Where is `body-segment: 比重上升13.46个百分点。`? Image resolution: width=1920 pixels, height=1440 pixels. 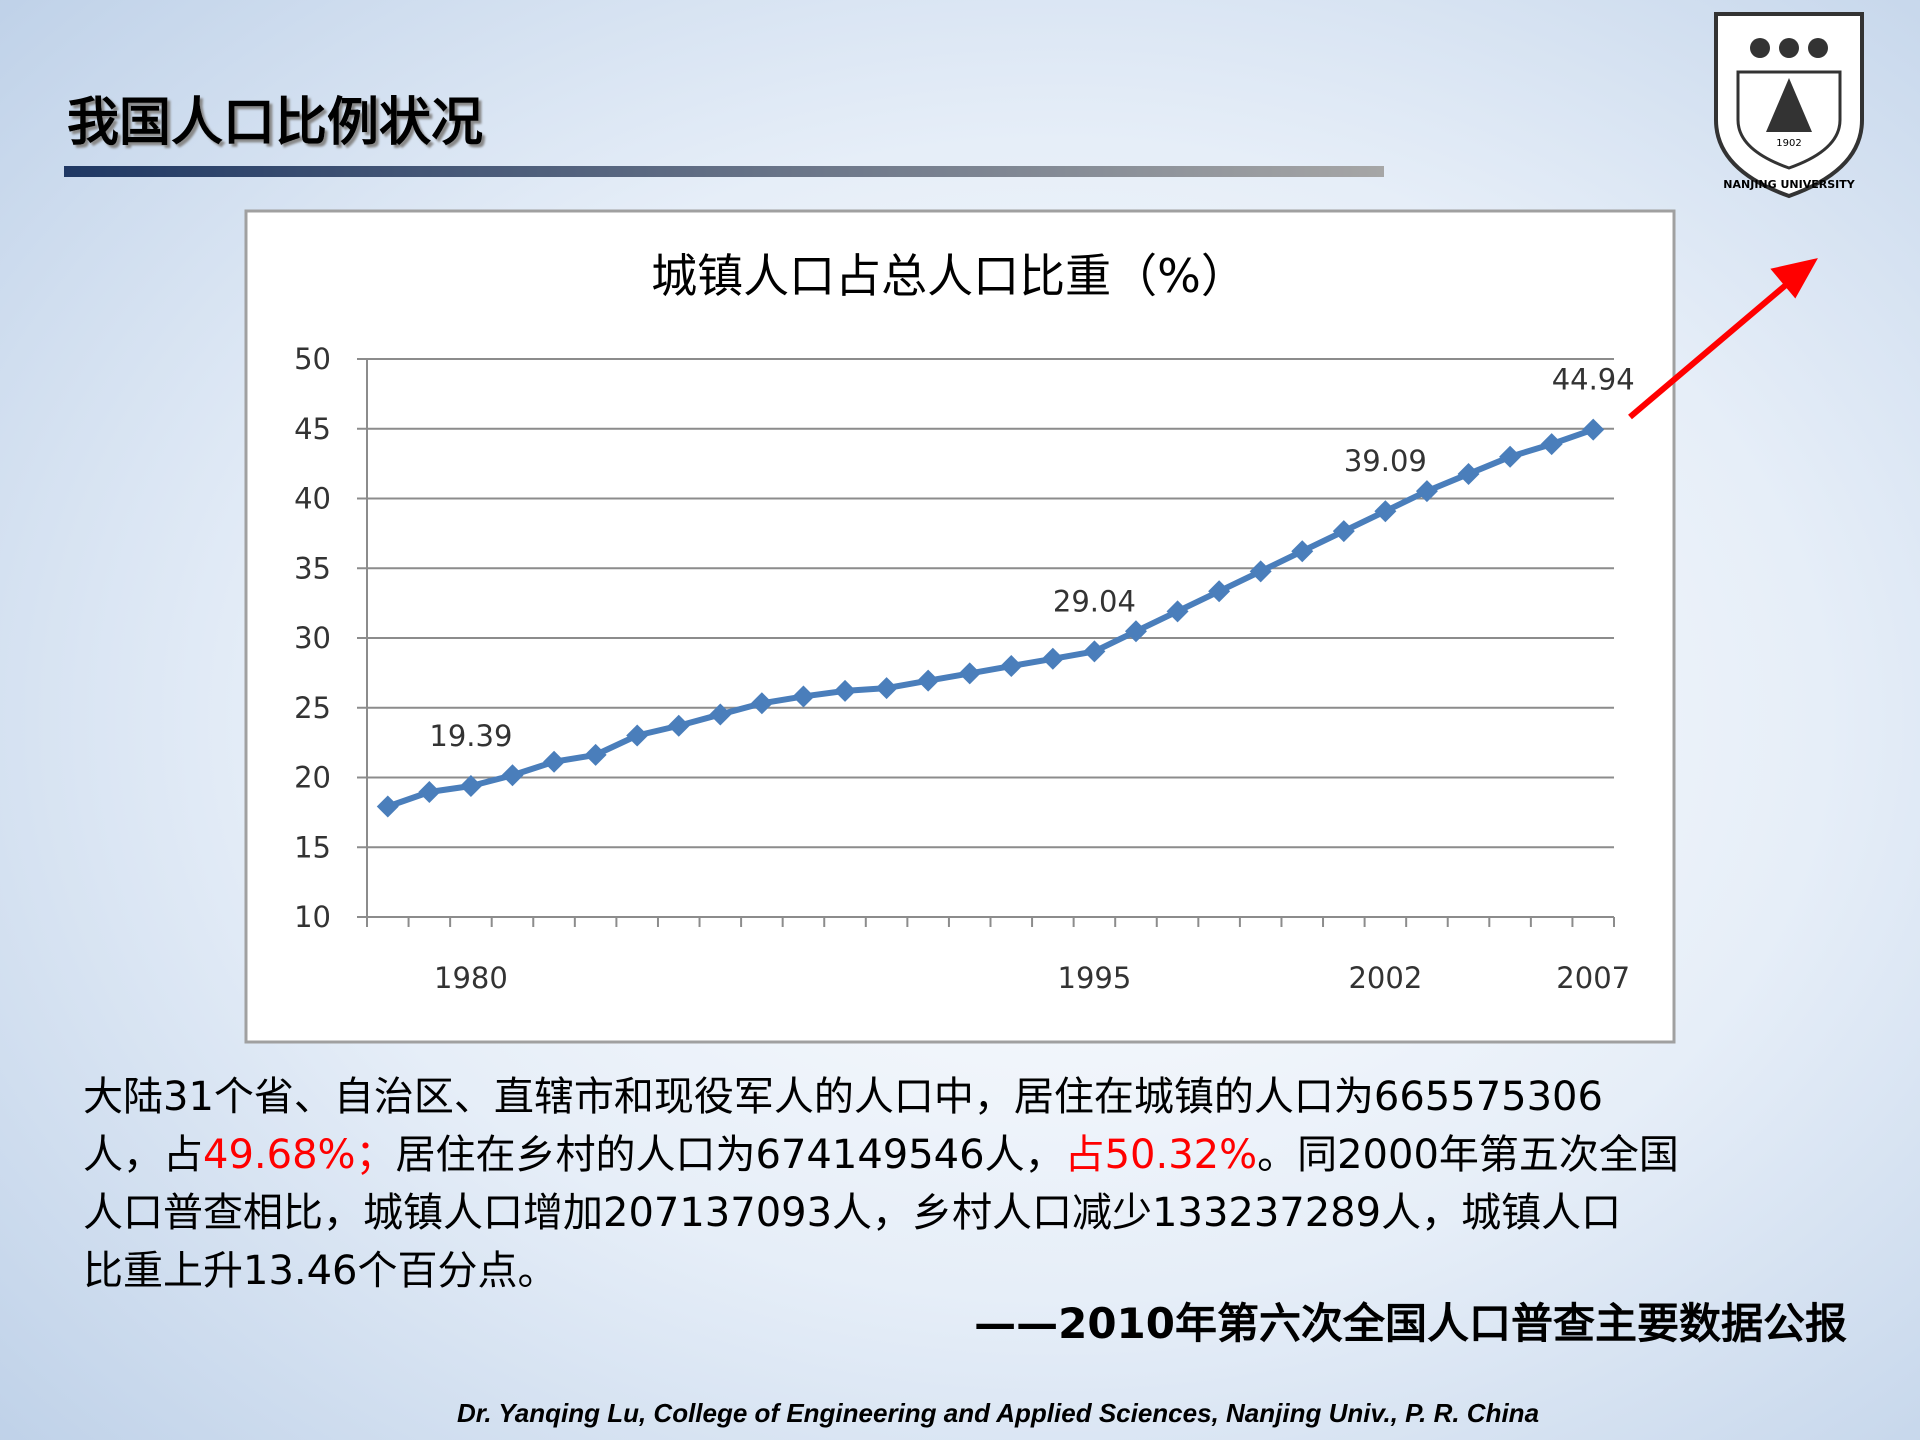 body-segment: 比重上升13.46个百分点。 is located at coordinates (320, 1271).